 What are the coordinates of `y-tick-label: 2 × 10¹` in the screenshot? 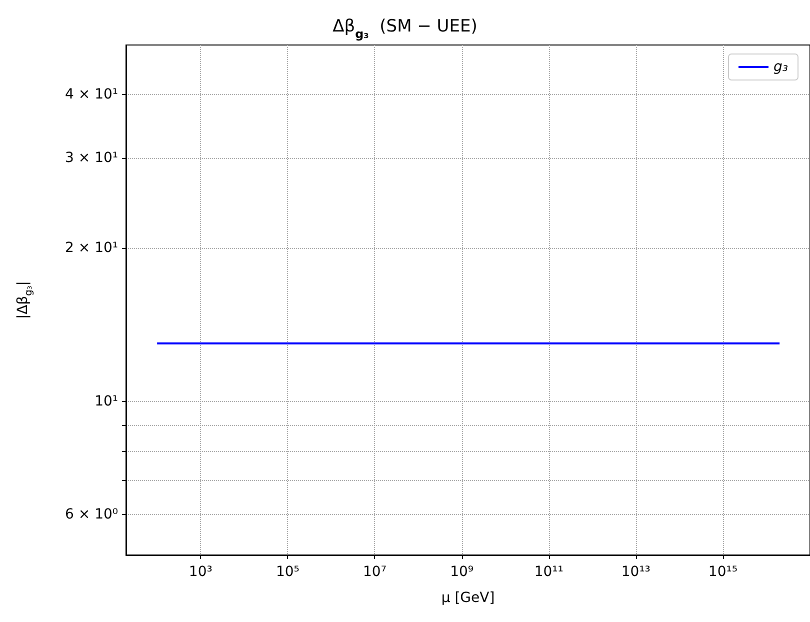 It's located at (91, 248).